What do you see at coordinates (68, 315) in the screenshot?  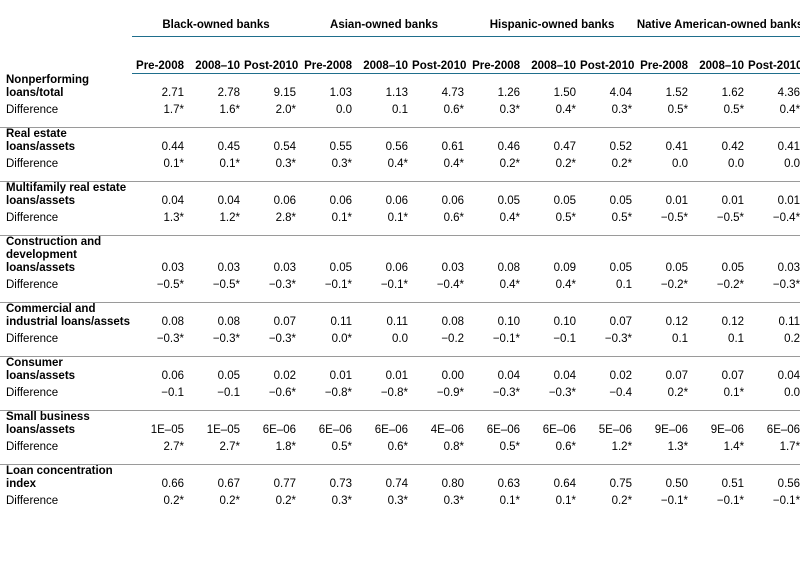 I see `row-label: Commercial and industrial loans/assets` at bounding box center [68, 315].